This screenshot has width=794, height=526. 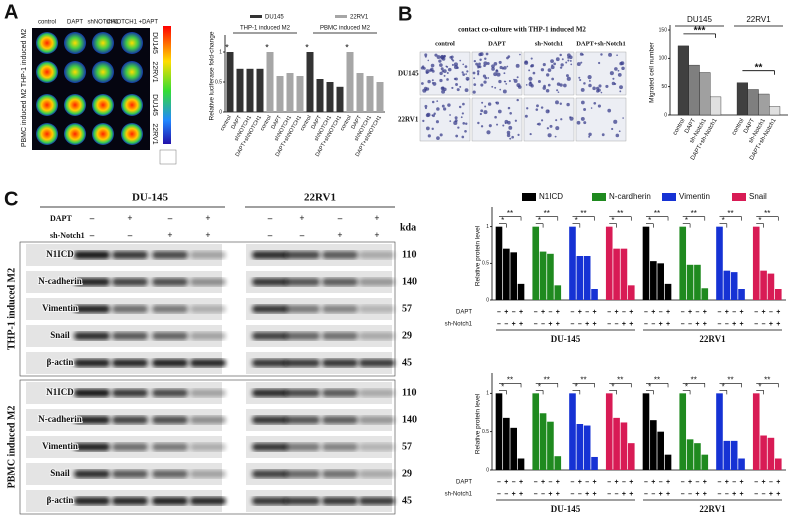 I want to click on y-tick-label: 0.5, so click(x=485, y=432).